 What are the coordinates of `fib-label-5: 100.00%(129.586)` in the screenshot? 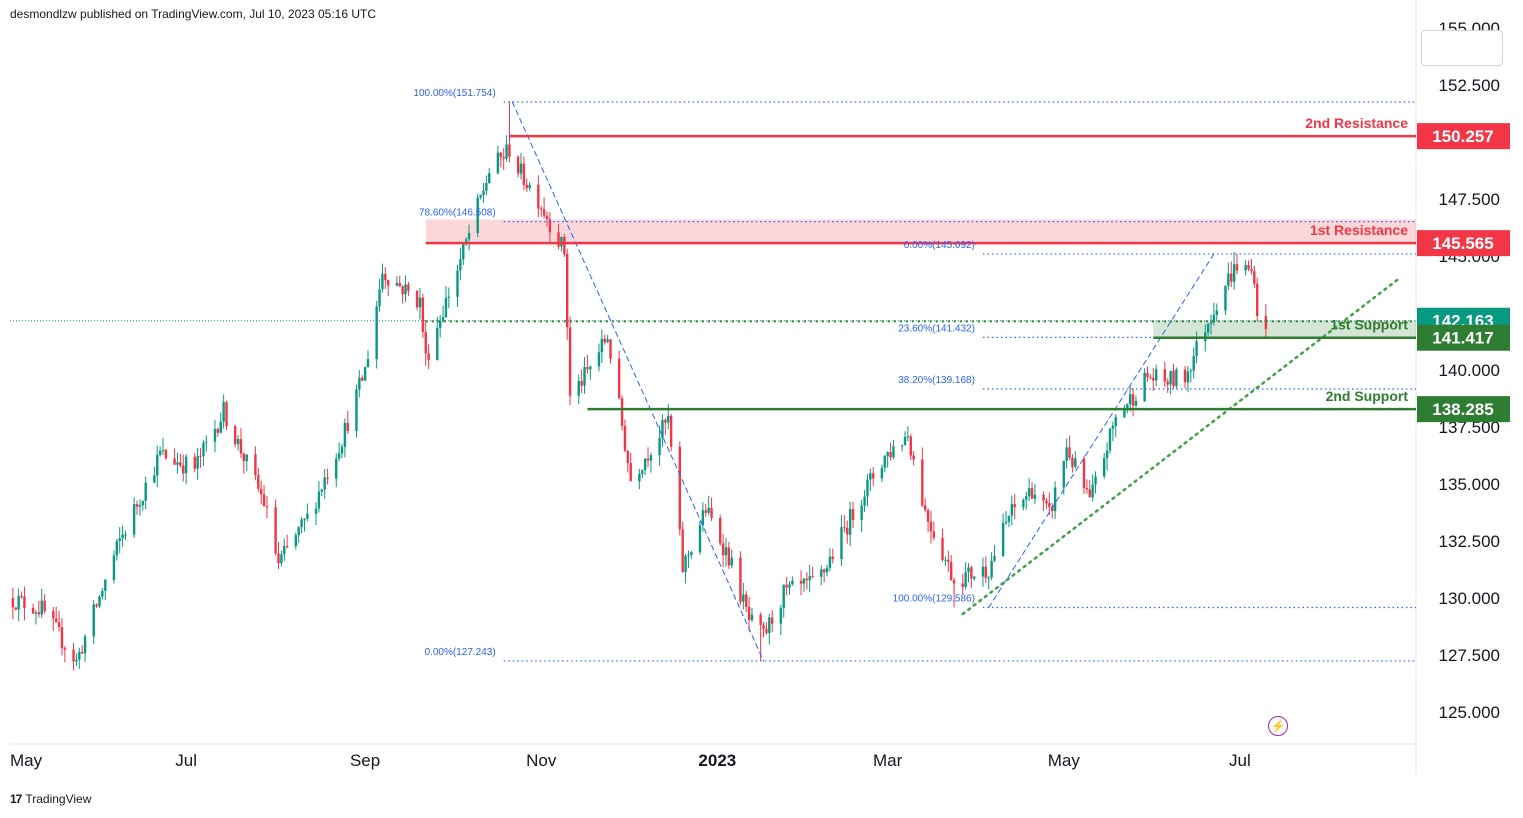 It's located at (934, 599).